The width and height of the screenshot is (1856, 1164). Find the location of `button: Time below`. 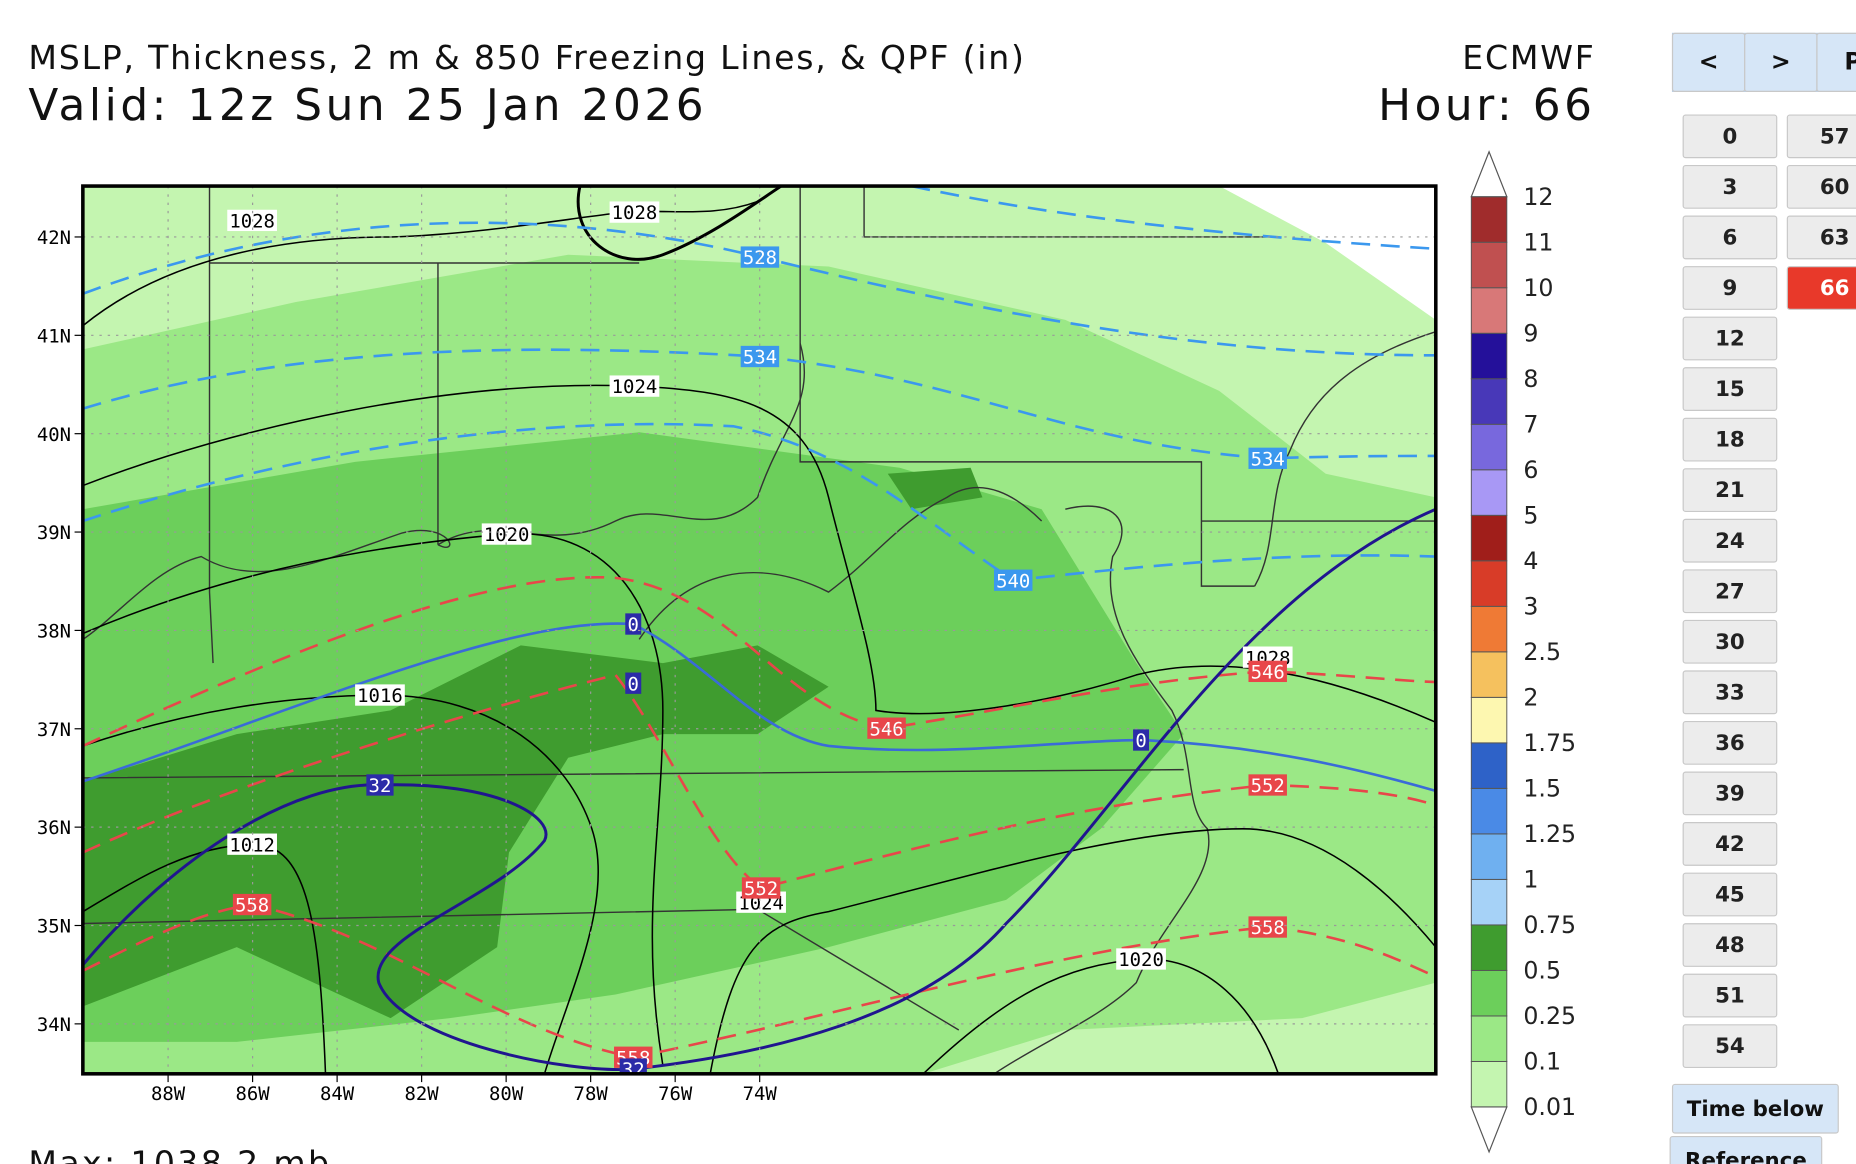

button: Time below is located at coordinates (1755, 1108).